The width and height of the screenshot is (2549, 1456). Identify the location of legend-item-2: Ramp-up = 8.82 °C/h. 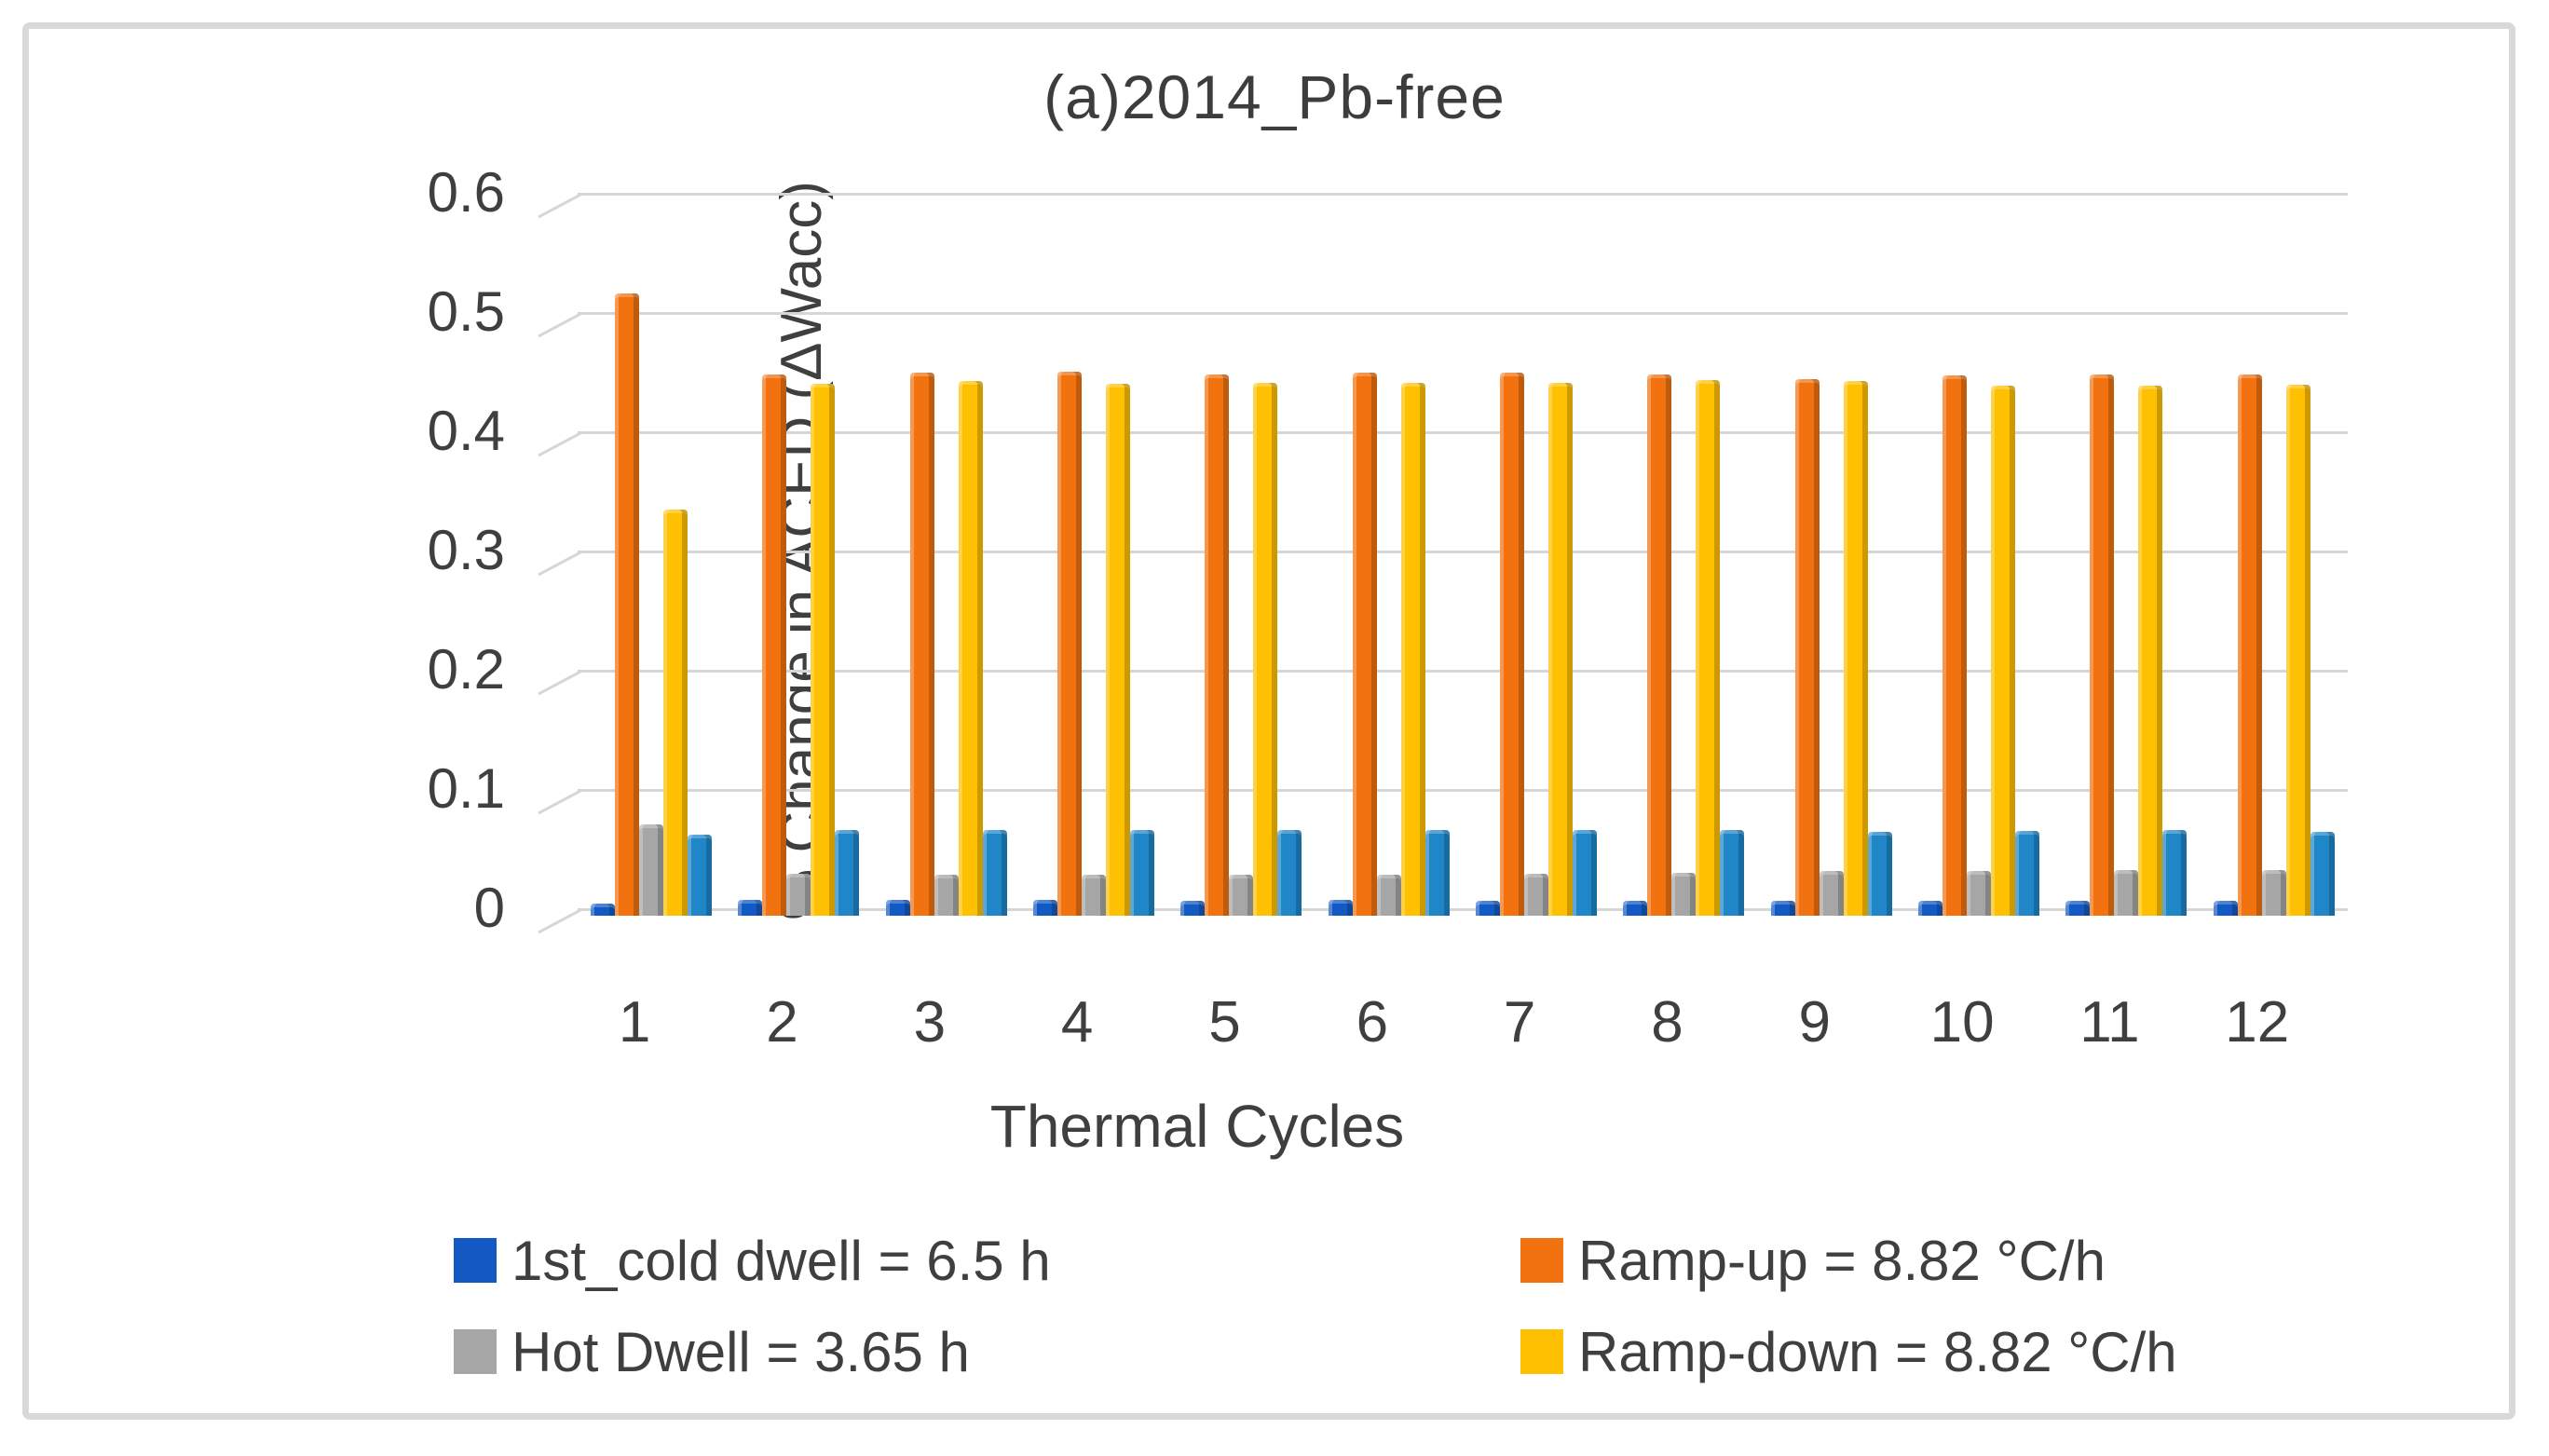
(1928, 1260).